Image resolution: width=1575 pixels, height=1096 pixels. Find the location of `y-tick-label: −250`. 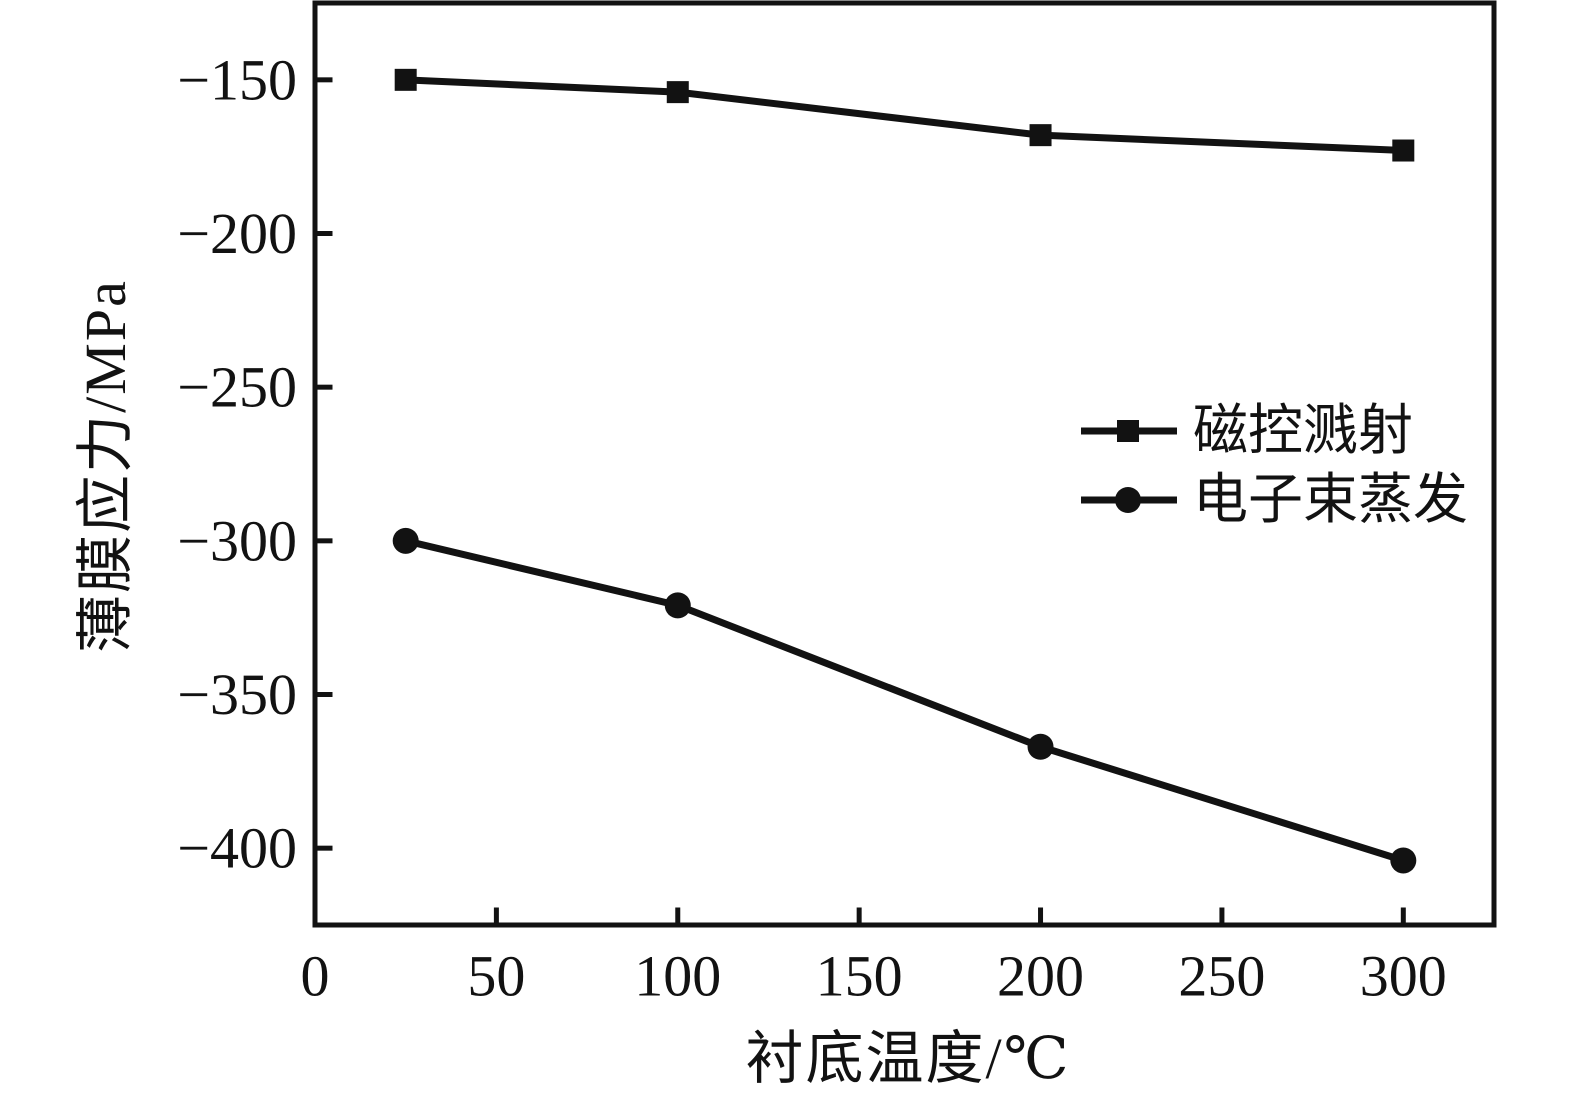

y-tick-label: −250 is located at coordinates (237, 387).